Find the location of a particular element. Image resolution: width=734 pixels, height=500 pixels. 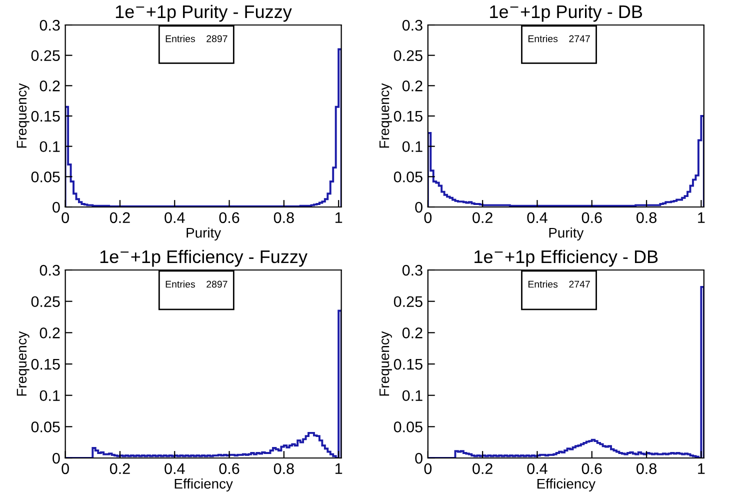

chart-title: 1e$^{−}$+1p Efficiency - Fuzzy is located at coordinates (204, 258).